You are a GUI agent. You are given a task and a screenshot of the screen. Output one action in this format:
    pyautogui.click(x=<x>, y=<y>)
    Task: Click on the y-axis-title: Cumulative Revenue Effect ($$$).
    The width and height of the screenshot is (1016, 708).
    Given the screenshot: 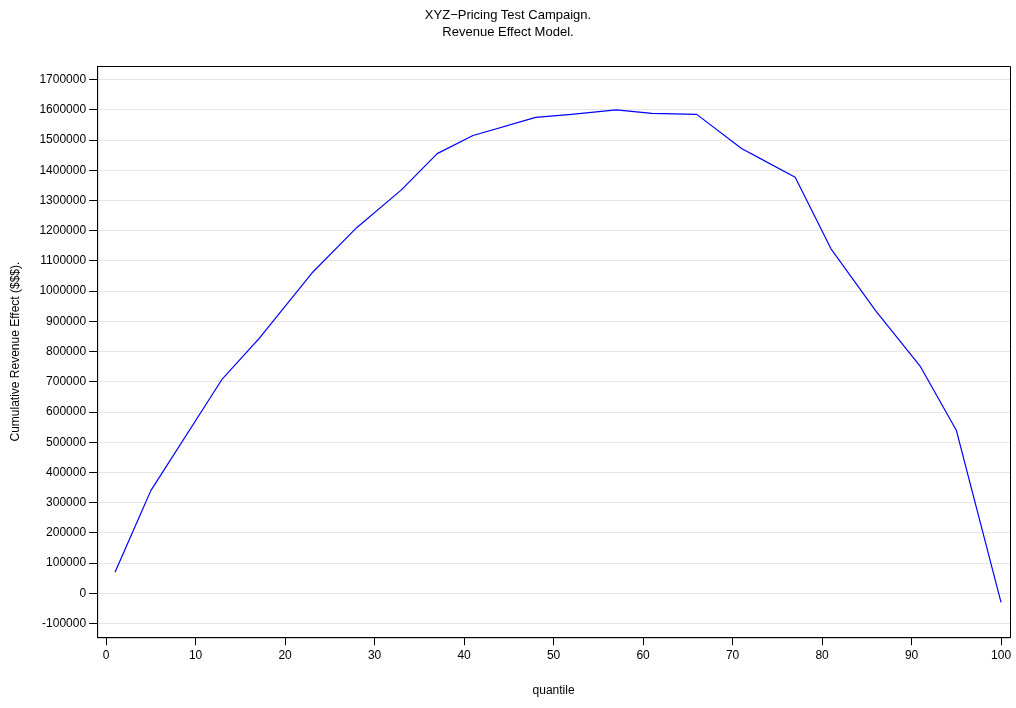 What is the action you would take?
    pyautogui.click(x=14, y=351)
    